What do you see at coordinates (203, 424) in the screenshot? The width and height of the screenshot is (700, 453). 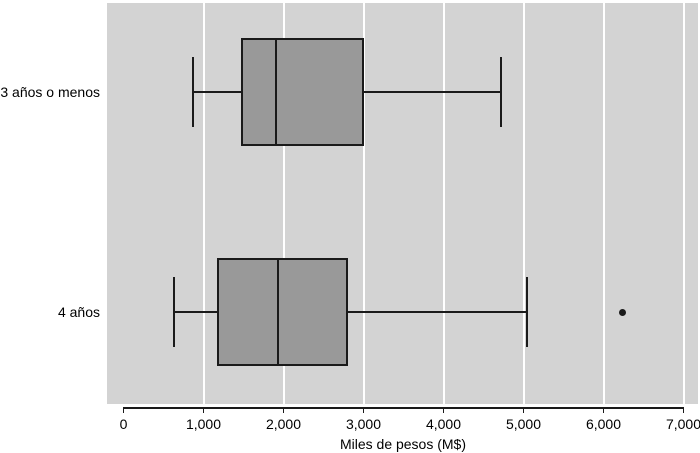 I see `x-tick-label: 1,000` at bounding box center [203, 424].